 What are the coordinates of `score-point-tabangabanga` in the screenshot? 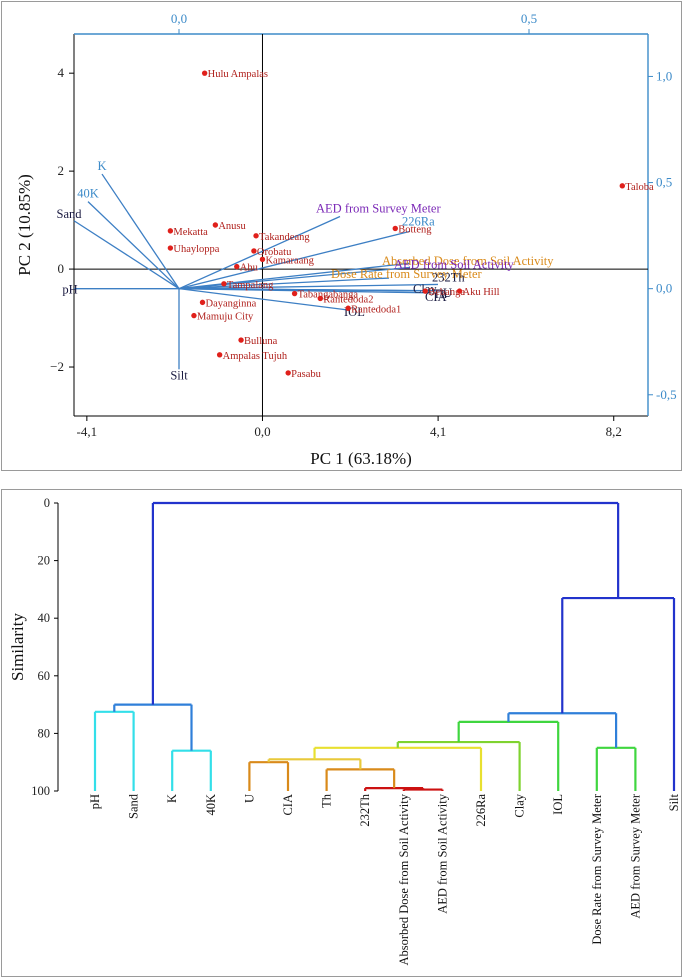 It's located at (294, 293).